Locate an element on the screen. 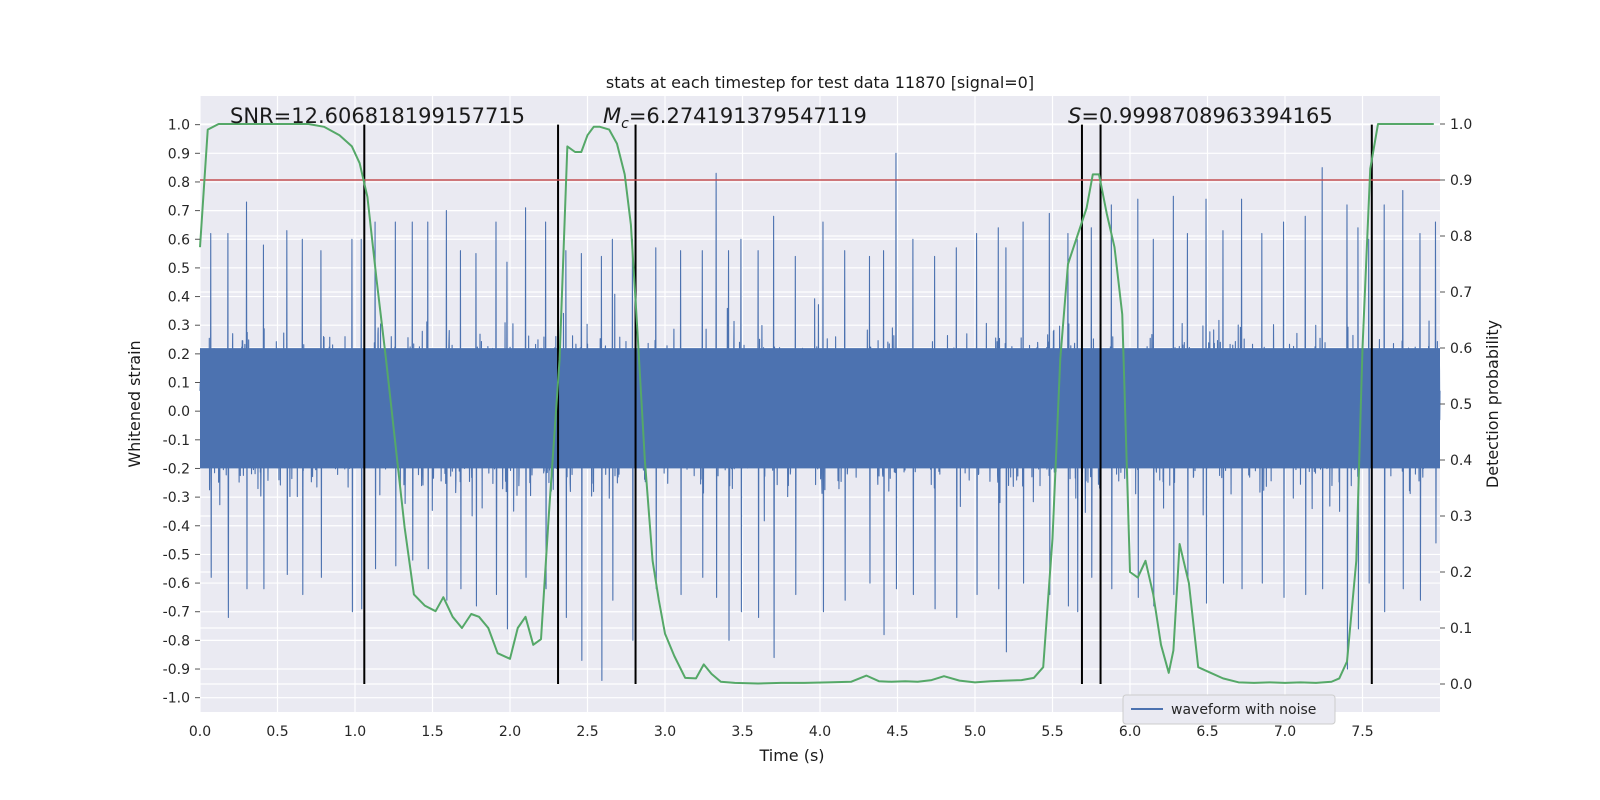 The width and height of the screenshot is (1600, 800). x-tick-label: 5.5 is located at coordinates (1052, 732).